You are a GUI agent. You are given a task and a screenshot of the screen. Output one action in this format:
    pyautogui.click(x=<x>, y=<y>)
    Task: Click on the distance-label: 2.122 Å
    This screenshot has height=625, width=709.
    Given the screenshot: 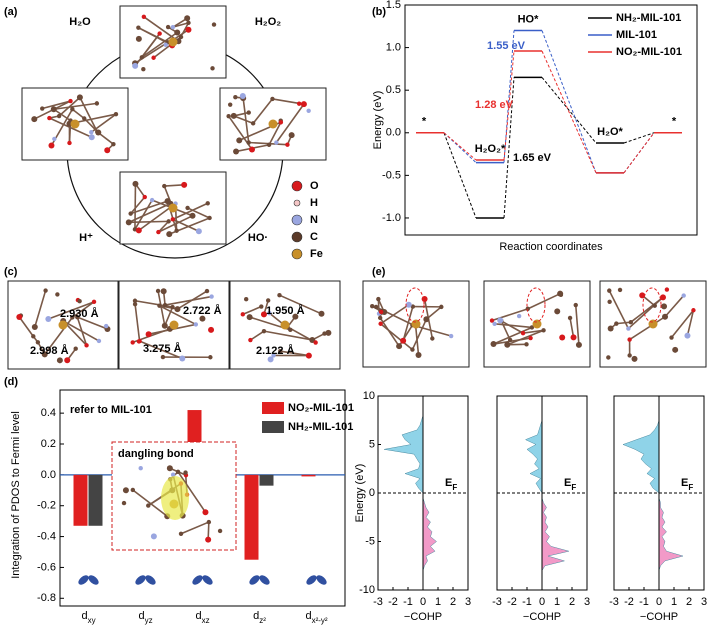 What is the action you would take?
    pyautogui.click(x=275, y=350)
    